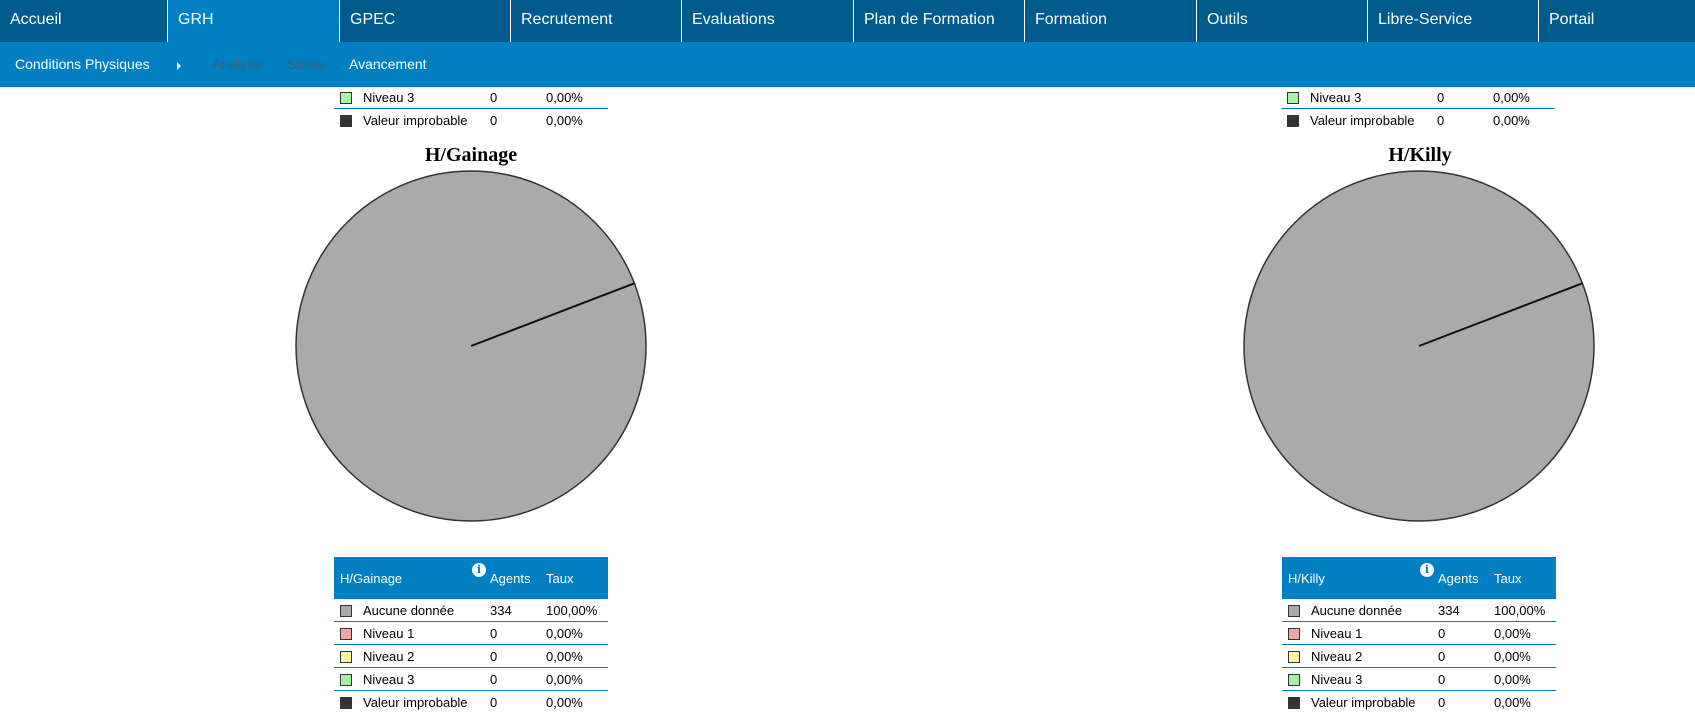  What do you see at coordinates (1111, 21) in the screenshot?
I see `nav-item-formation: Formation` at bounding box center [1111, 21].